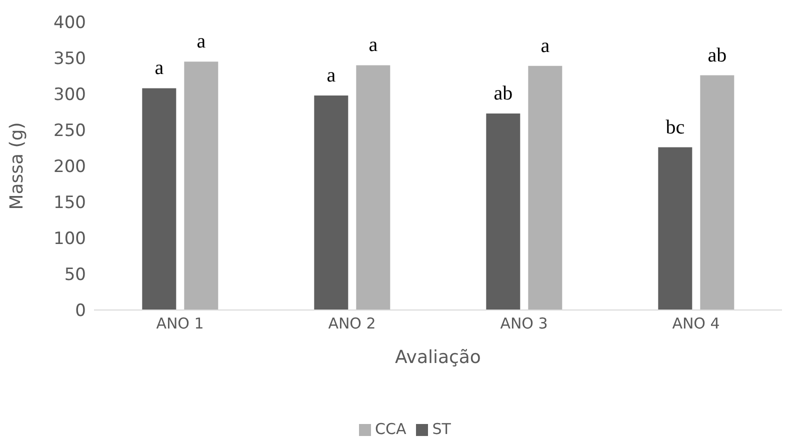 Image resolution: width=800 pixels, height=446 pixels. Describe the element at coordinates (70, 59) in the screenshot. I see `y-tick-label: 350` at that location.